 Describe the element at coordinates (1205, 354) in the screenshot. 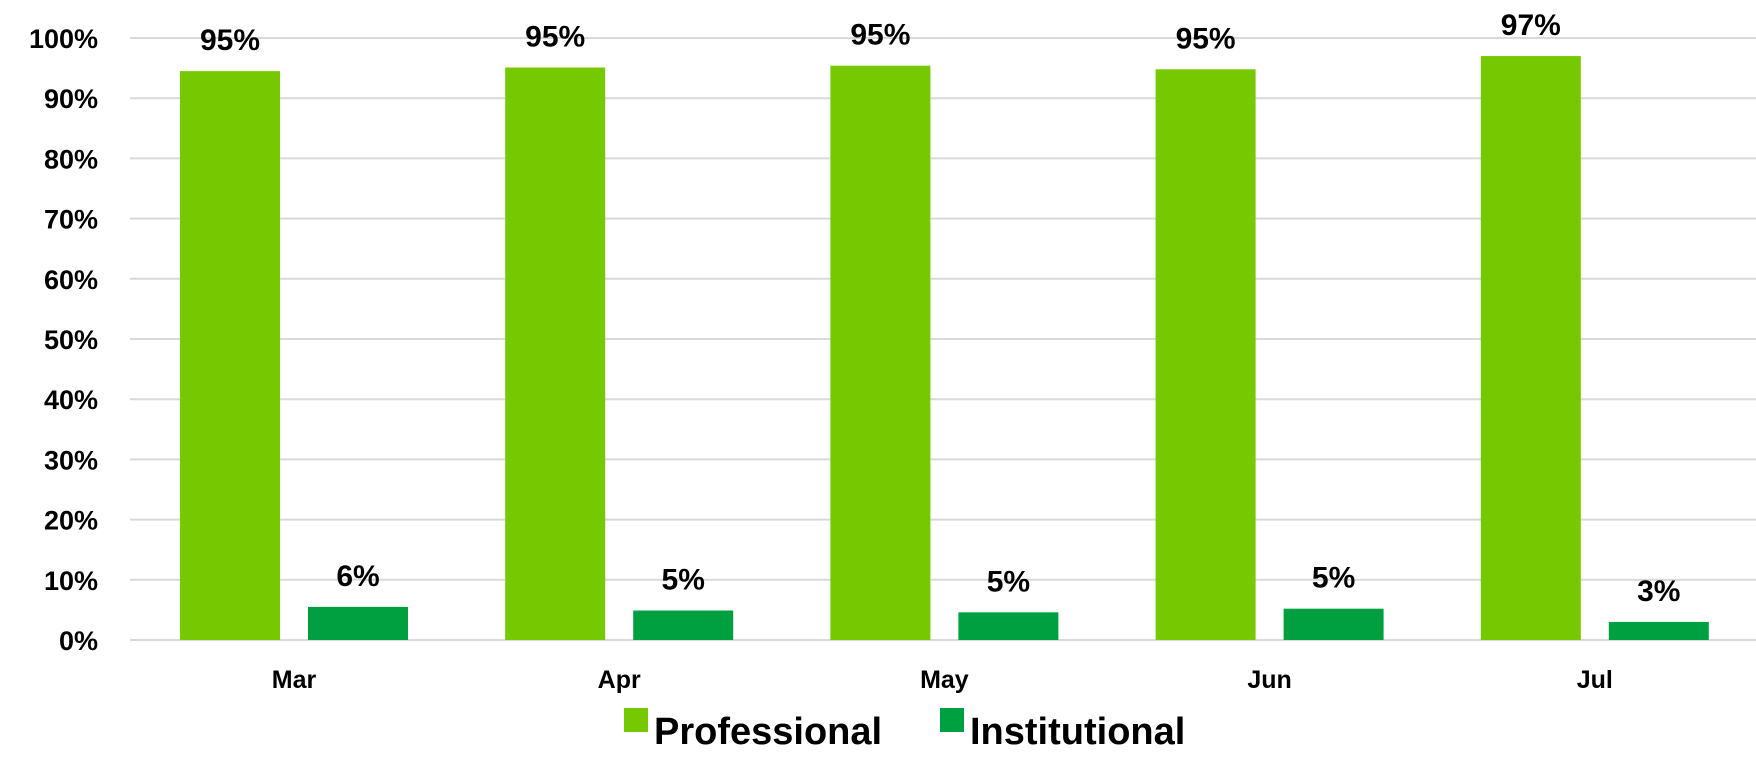

I see `bar-professional-jun` at that location.